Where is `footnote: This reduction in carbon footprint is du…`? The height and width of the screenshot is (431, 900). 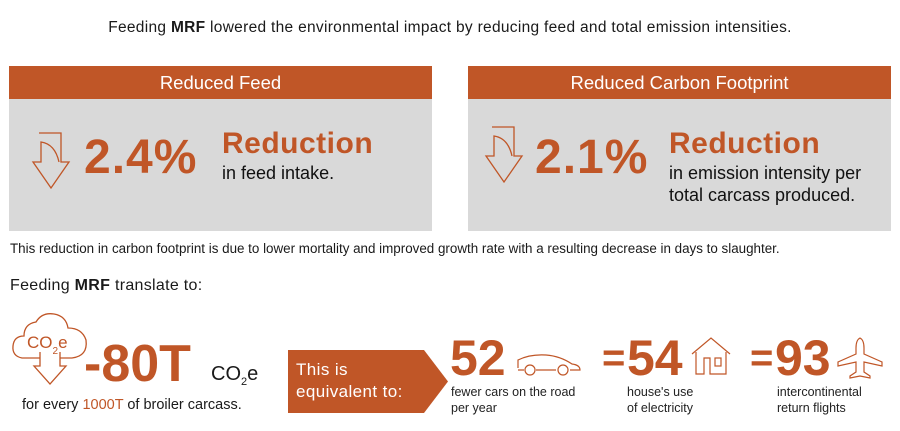
footnote: This reduction in carbon footprint is du… is located at coordinates (395, 248).